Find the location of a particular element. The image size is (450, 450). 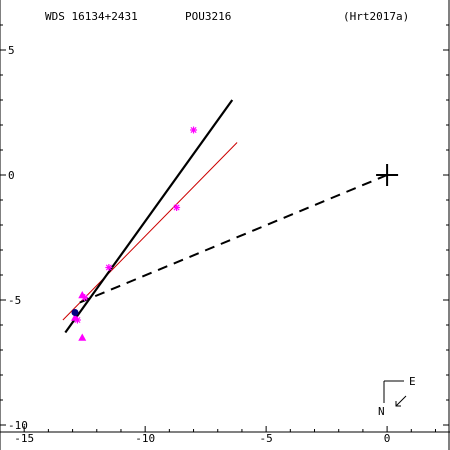

header-discoverer: POU3216 is located at coordinates (208, 16).